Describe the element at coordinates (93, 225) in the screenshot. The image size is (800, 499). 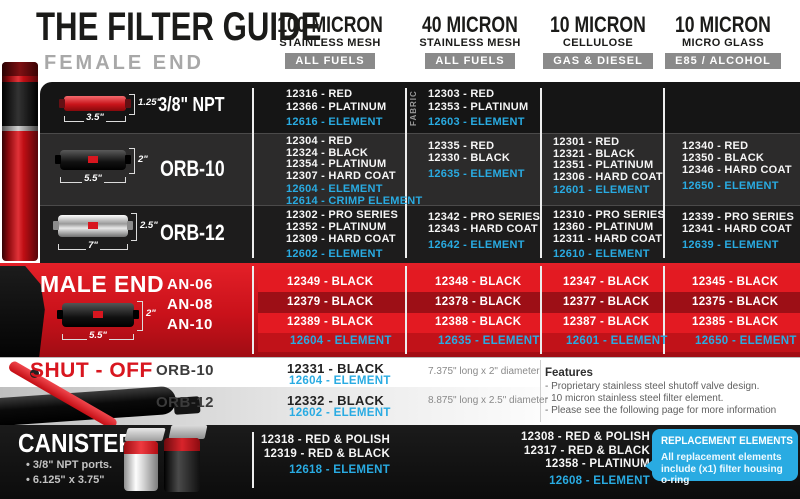
I see `logo-mark` at that location.